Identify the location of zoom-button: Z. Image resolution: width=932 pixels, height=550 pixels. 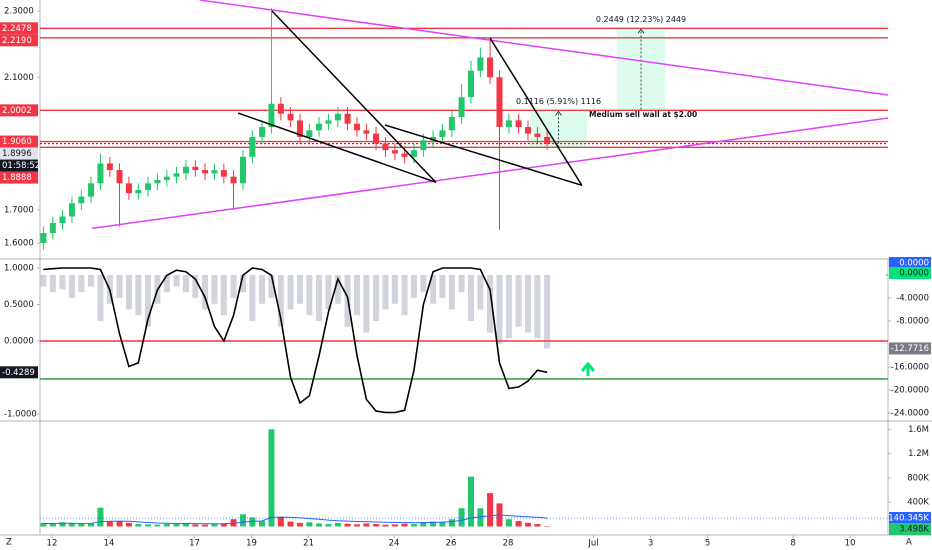
(9, 543).